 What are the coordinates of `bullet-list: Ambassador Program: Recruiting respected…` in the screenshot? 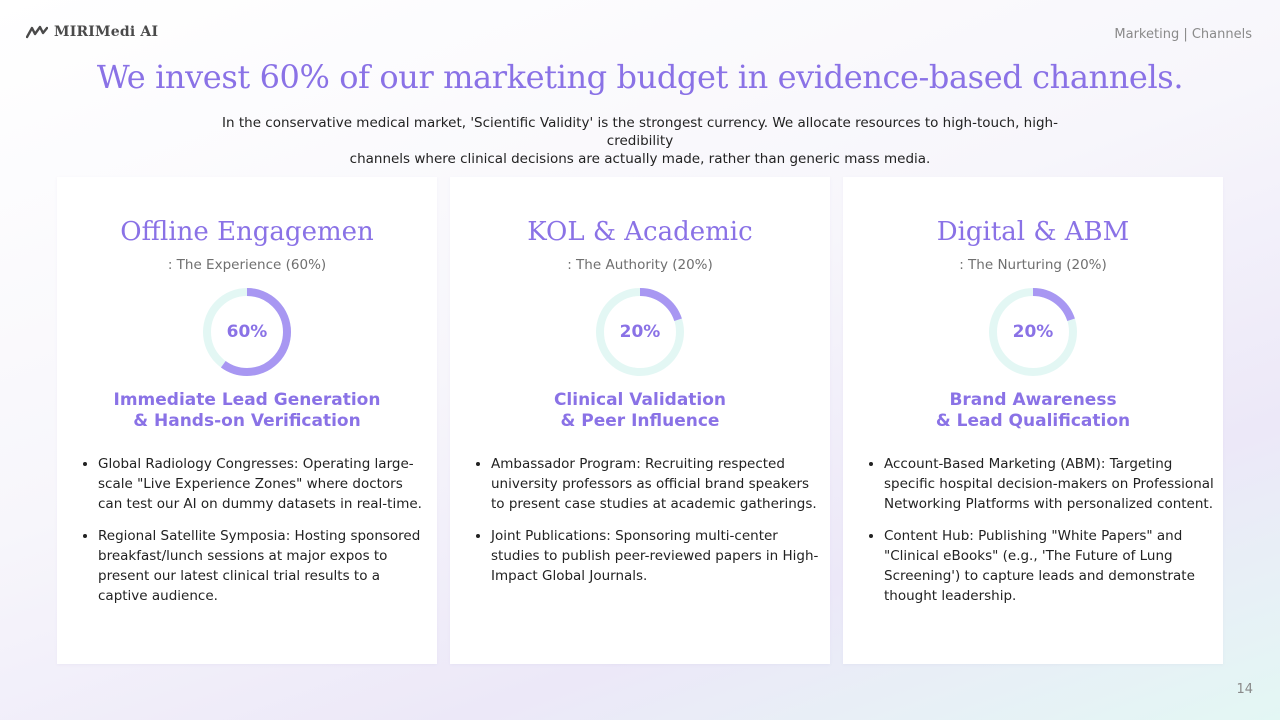 It's located at (648, 526).